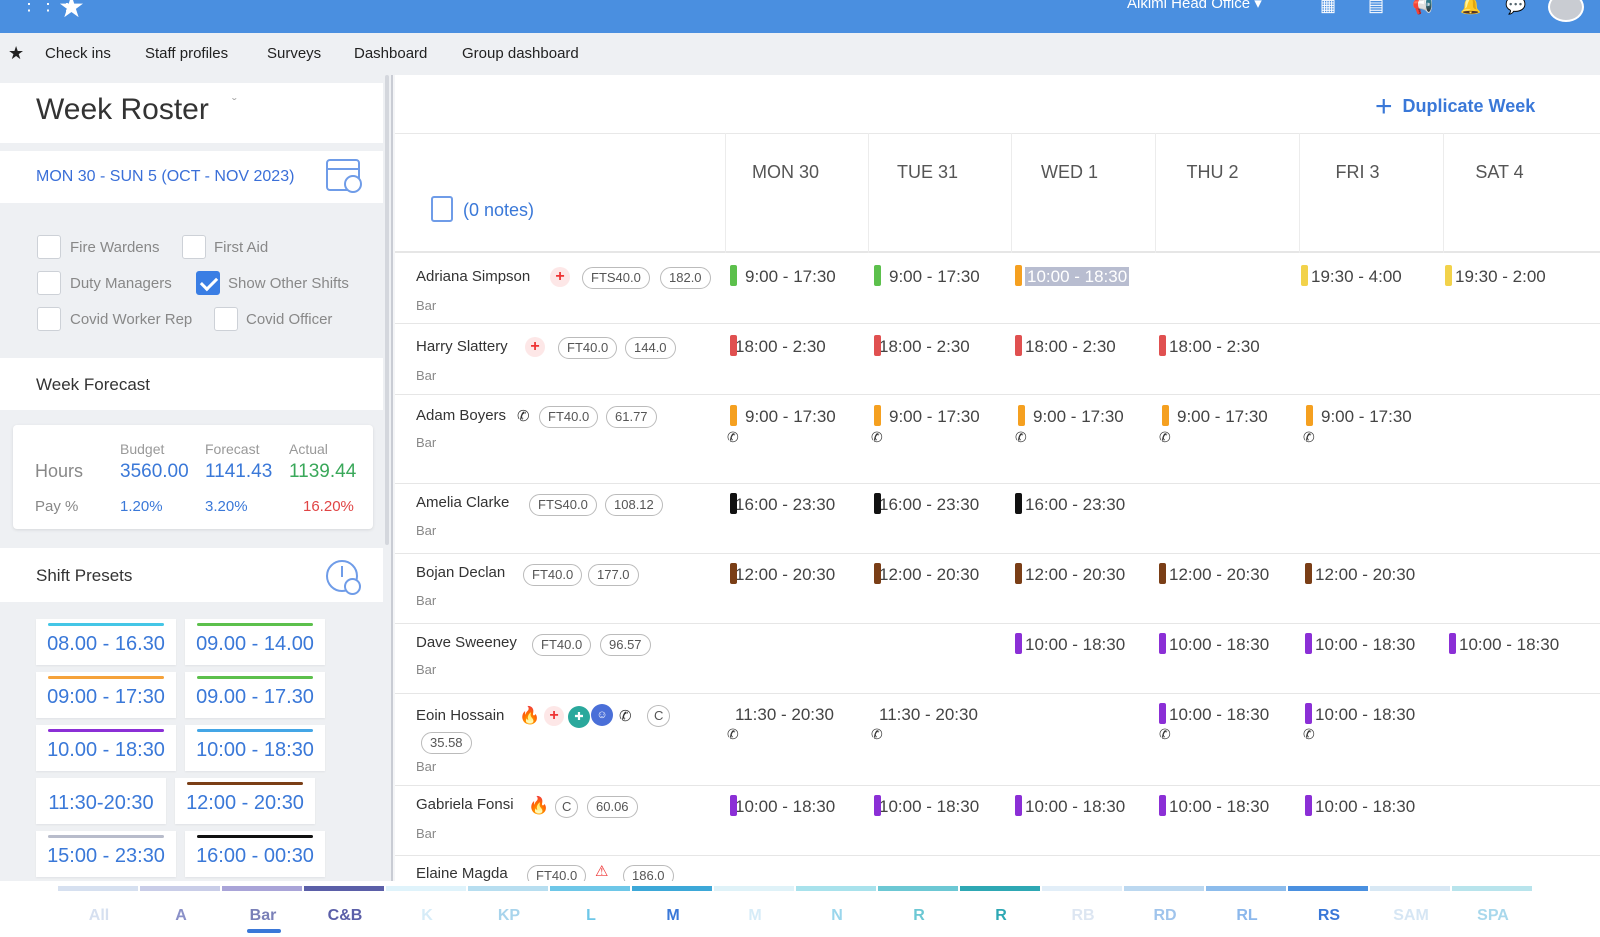 Image resolution: width=1600 pixels, height=937 pixels. I want to click on employee-name: Eoin Hossain, so click(460, 715).